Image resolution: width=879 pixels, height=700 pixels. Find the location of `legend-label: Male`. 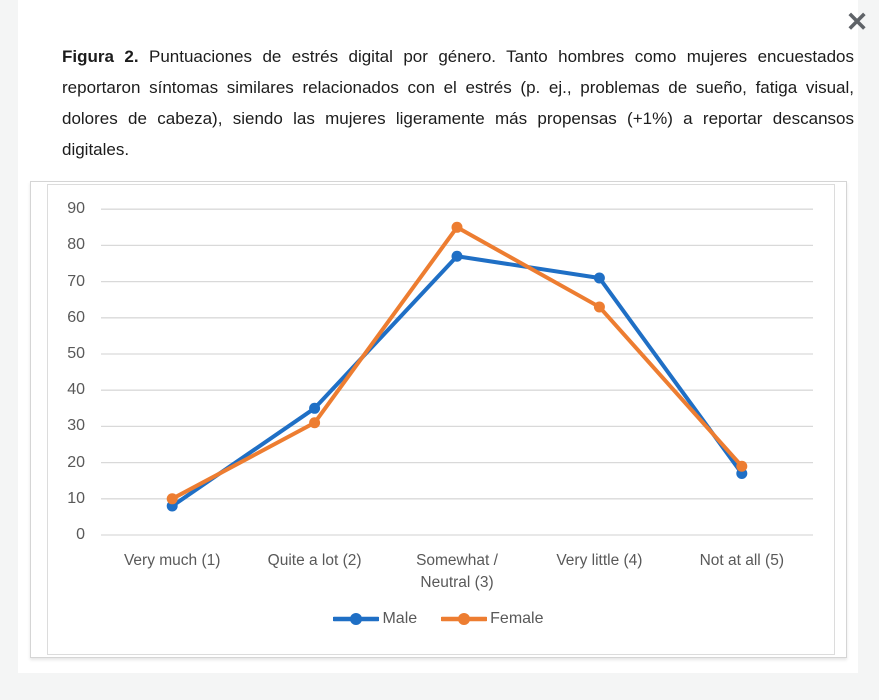

legend-label: Male is located at coordinates (400, 618).